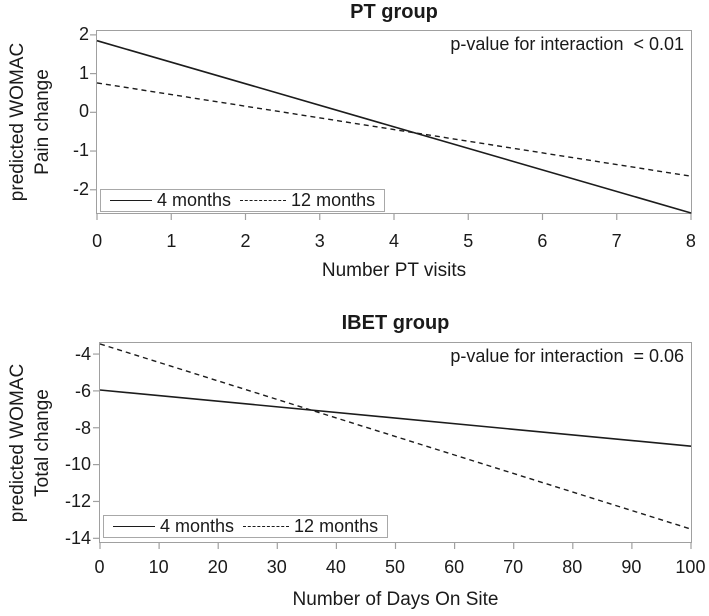 This screenshot has width=709, height=616. What do you see at coordinates (83, 33) in the screenshot?
I see `y-tick-label: 2` at bounding box center [83, 33].